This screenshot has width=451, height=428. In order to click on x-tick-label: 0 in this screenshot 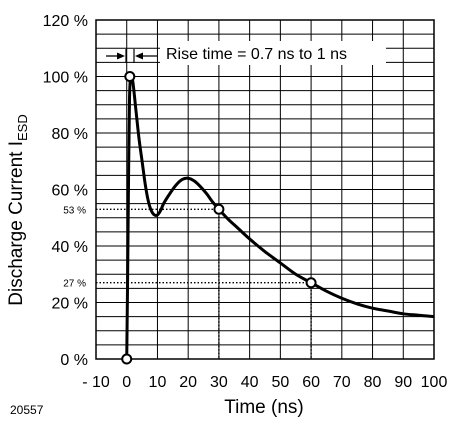, I will do `click(126, 382)`.